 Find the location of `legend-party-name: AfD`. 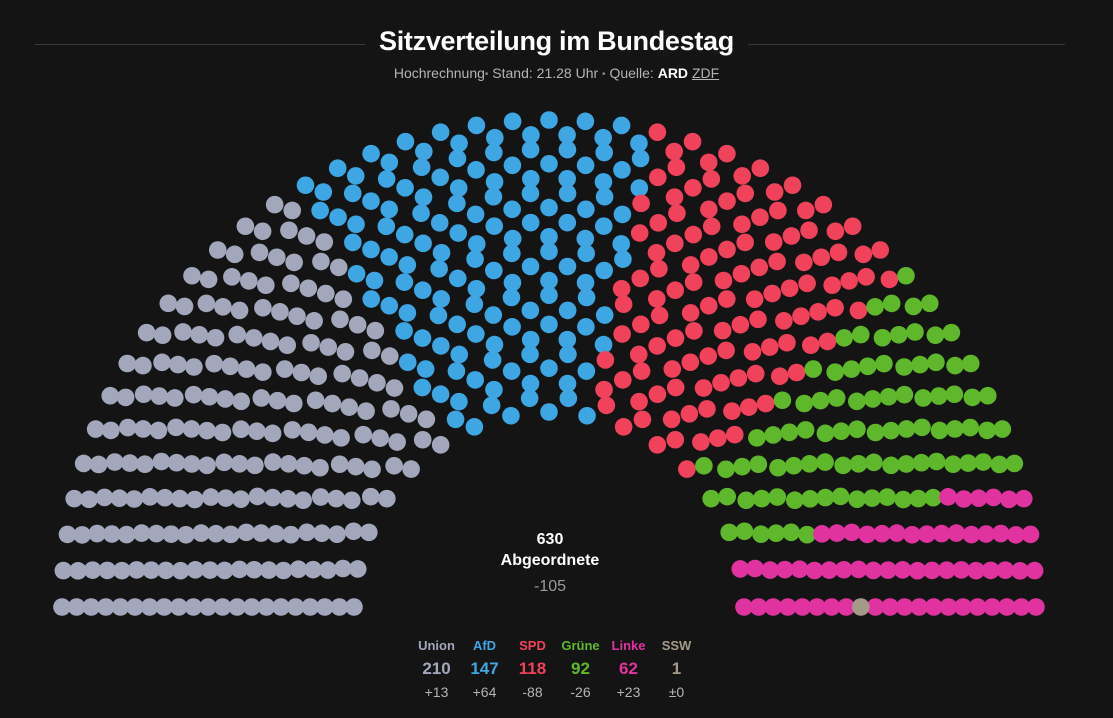

legend-party-name: AfD is located at coordinates (484, 645).